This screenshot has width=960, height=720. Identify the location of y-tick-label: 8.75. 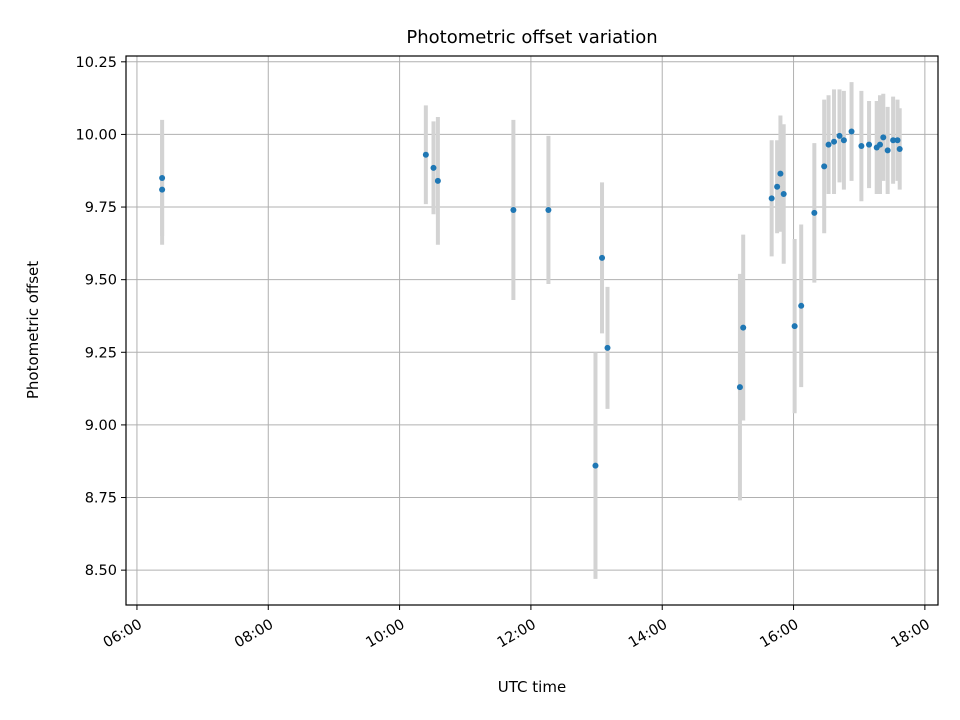
(101, 499).